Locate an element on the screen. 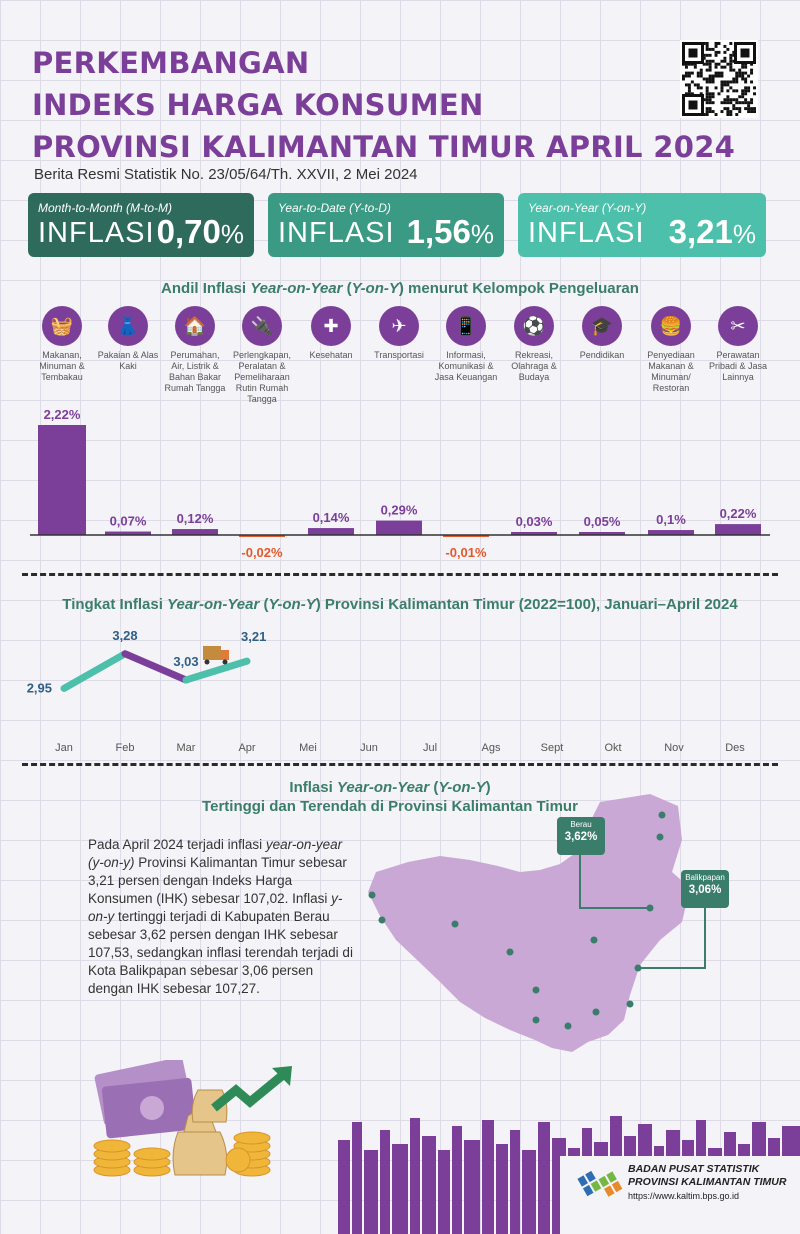 This screenshot has width=800, height=1234. category-item: 👗 Pakaian & Alas Kaki is located at coordinates (128, 339).